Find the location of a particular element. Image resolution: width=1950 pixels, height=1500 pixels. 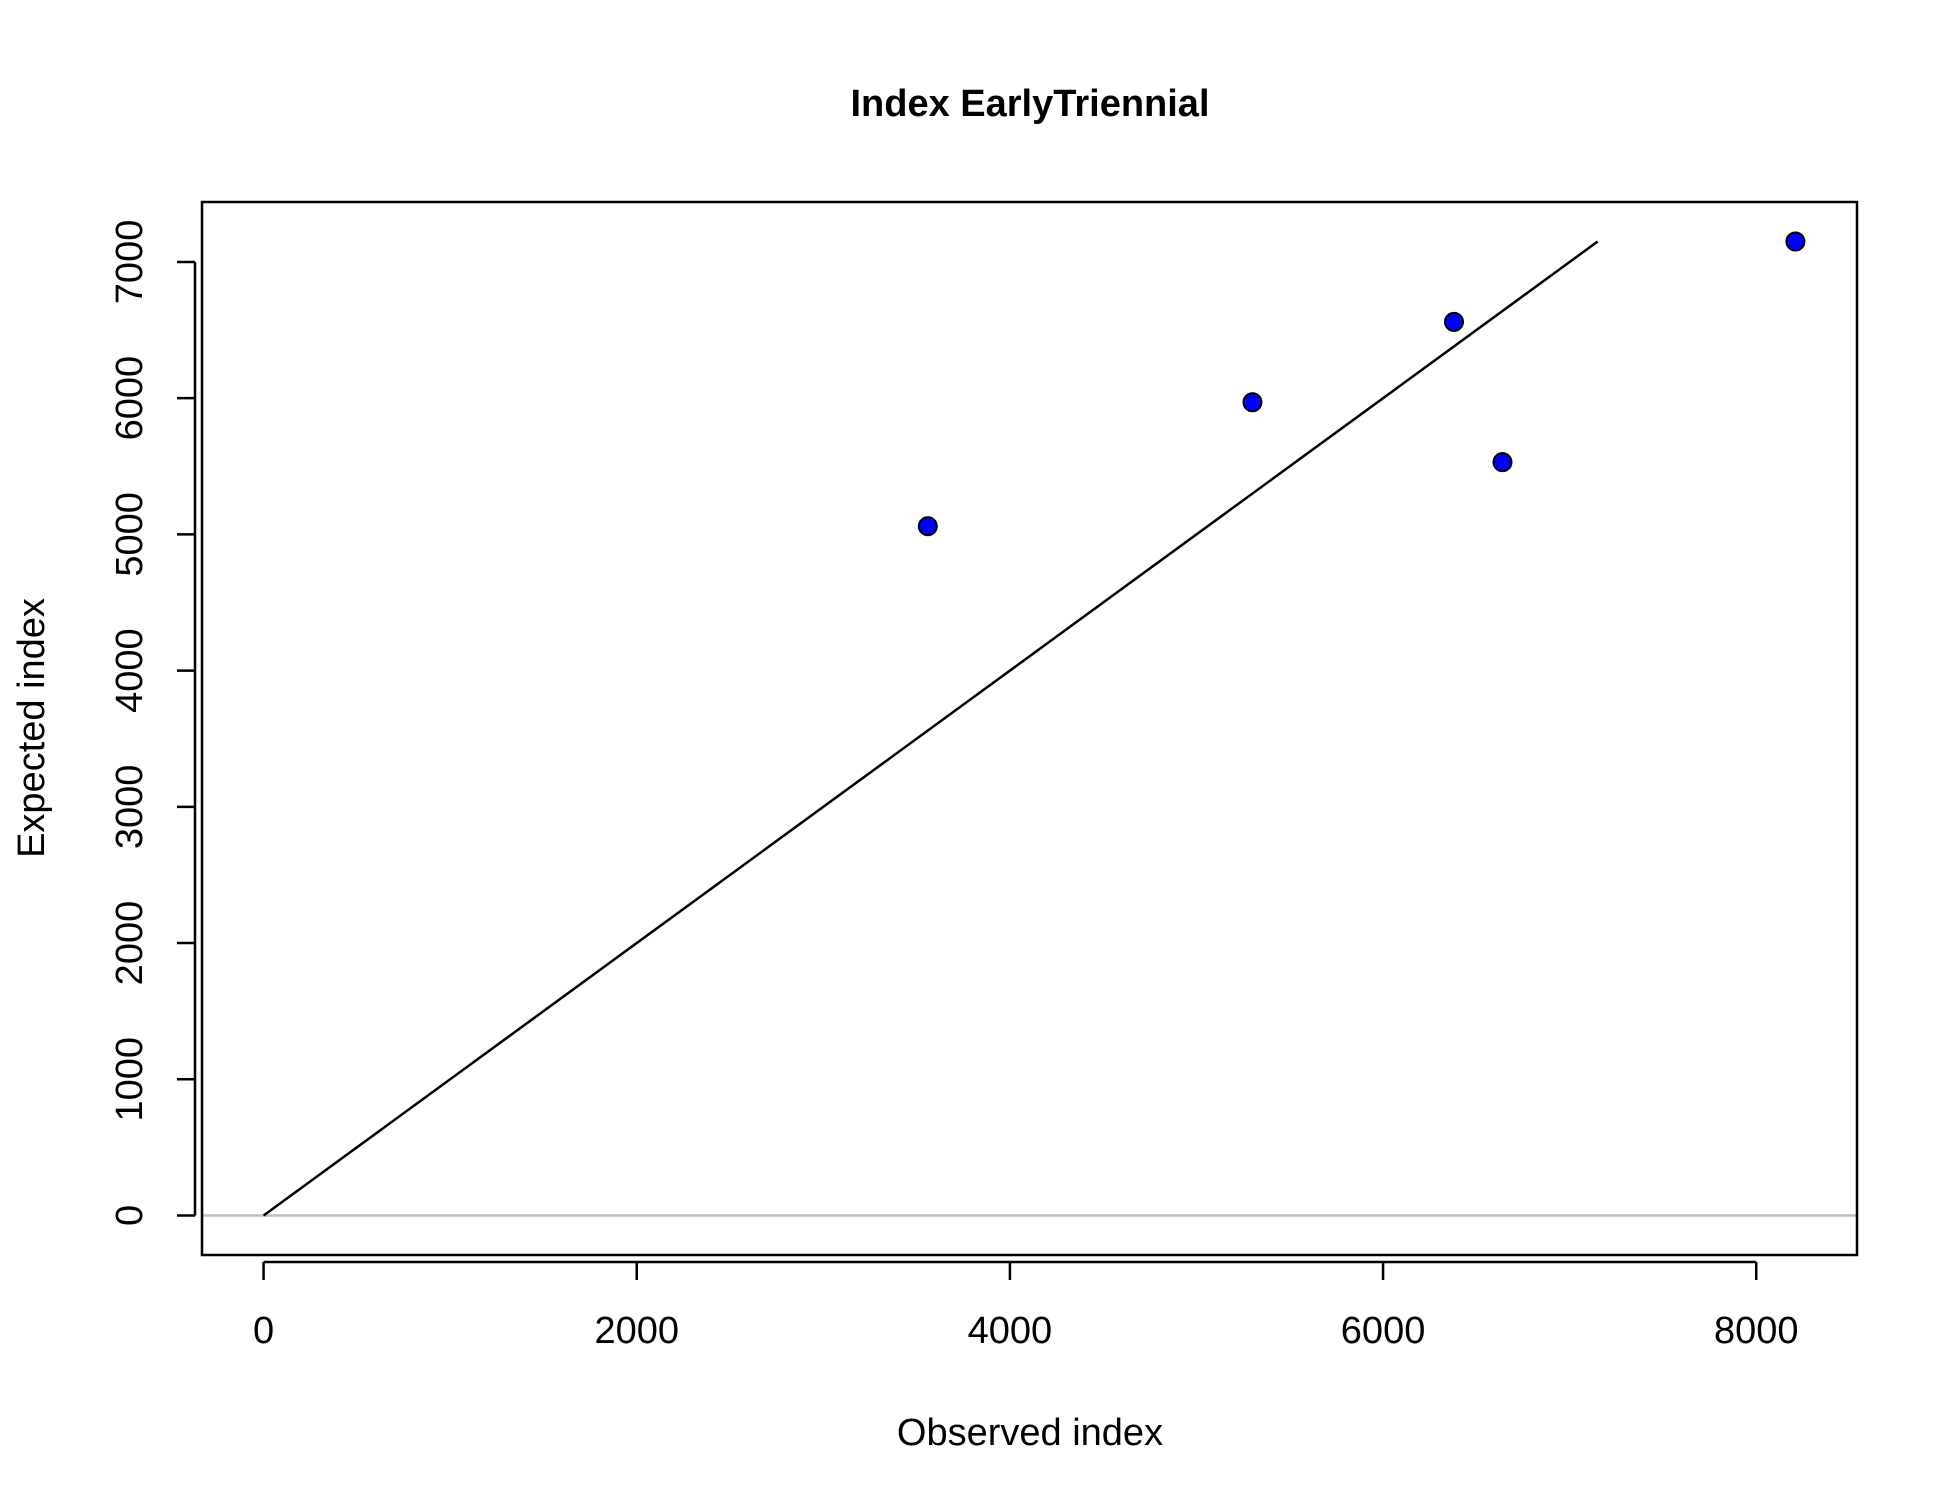

y-tick-label: 7000 is located at coordinates (130, 262).